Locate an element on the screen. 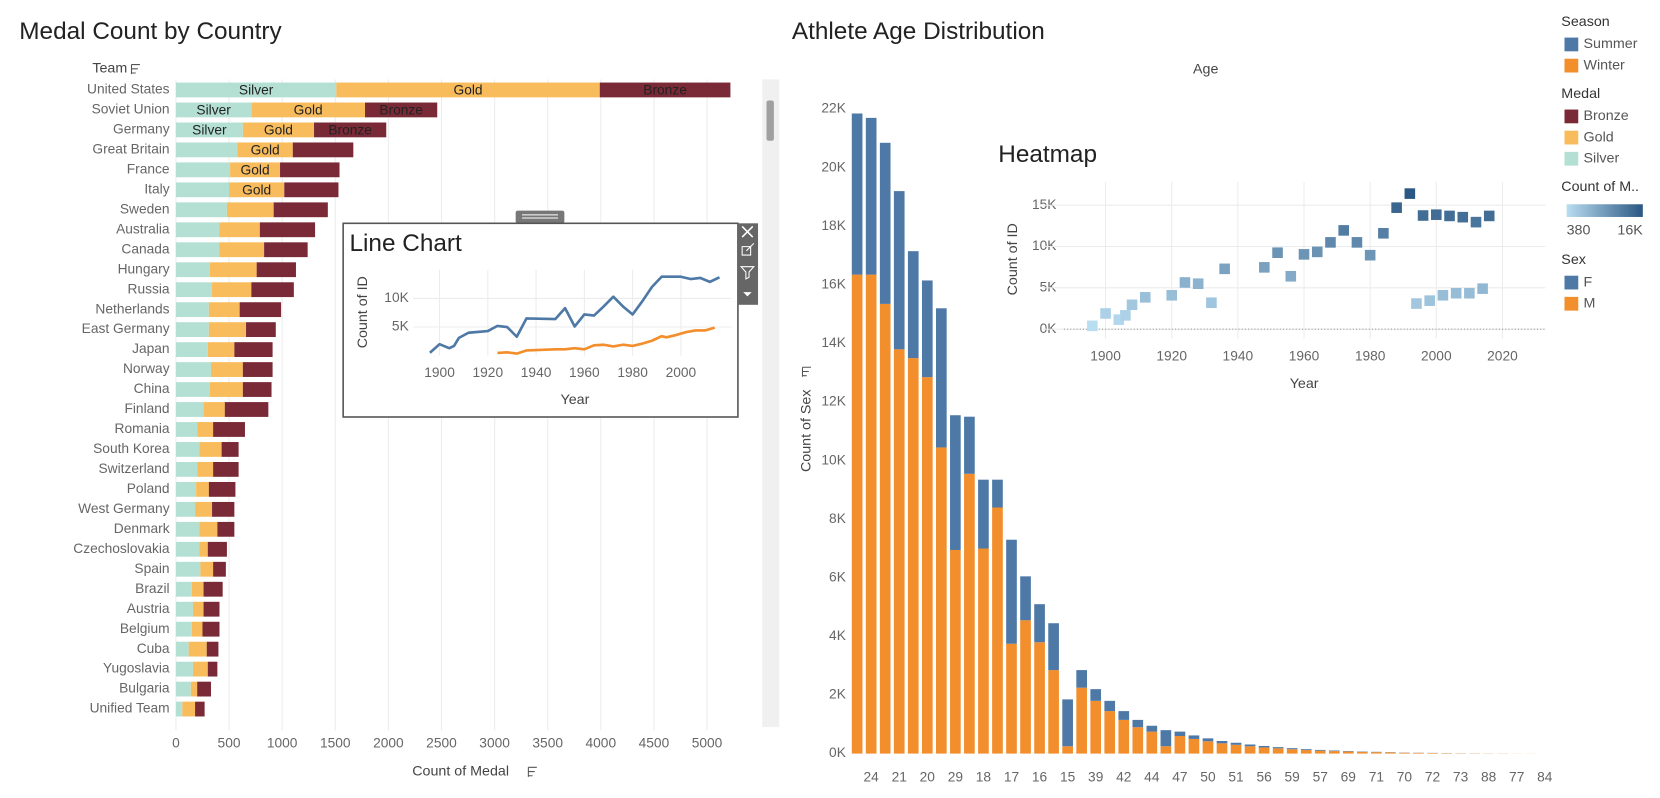 This screenshot has width=1660, height=798. legend-item: Bronze is located at coordinates (1606, 116).